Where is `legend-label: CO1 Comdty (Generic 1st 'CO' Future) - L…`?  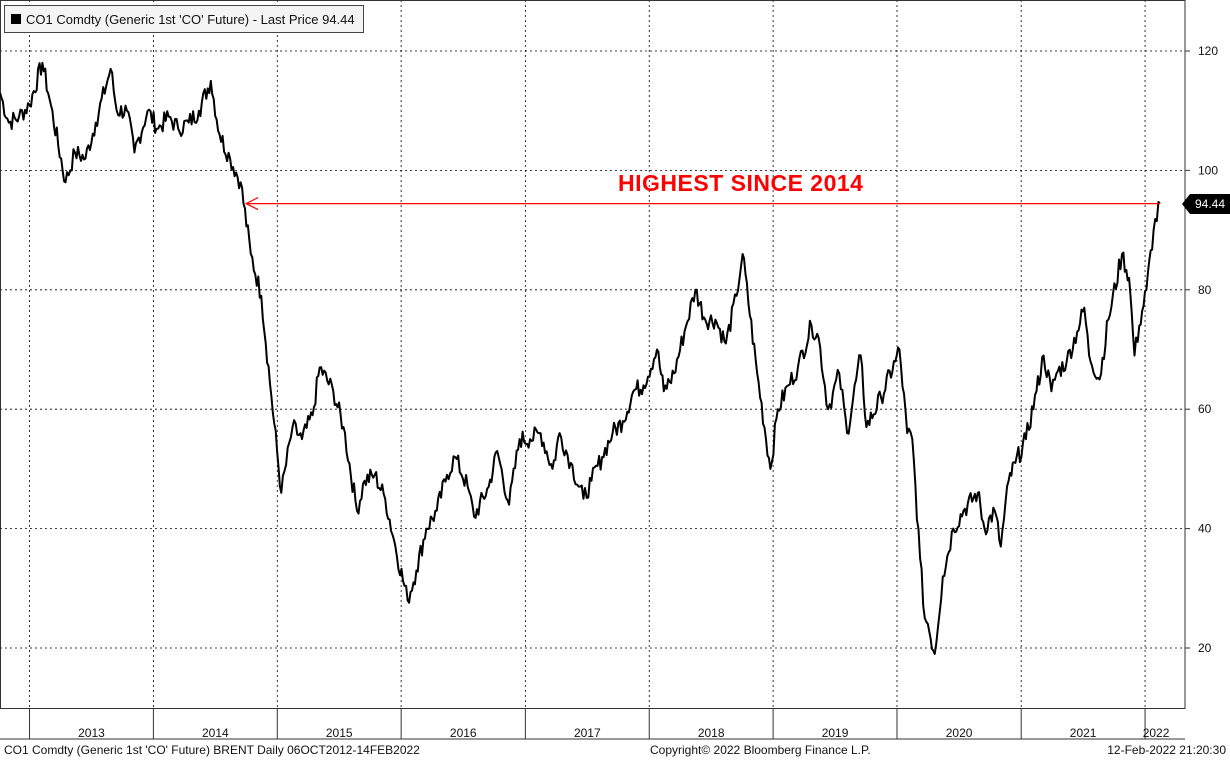
legend-label: CO1 Comdty (Generic 1st 'CO' Future) - L… is located at coordinates (190, 19).